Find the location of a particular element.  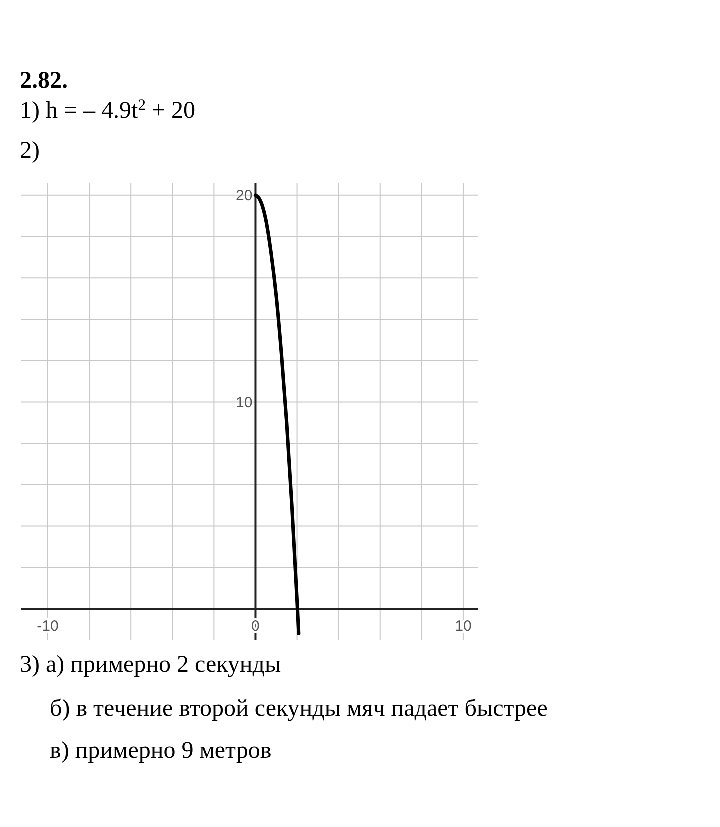

text: 3) а) примерно 2 секунды is located at coordinates (151, 665).